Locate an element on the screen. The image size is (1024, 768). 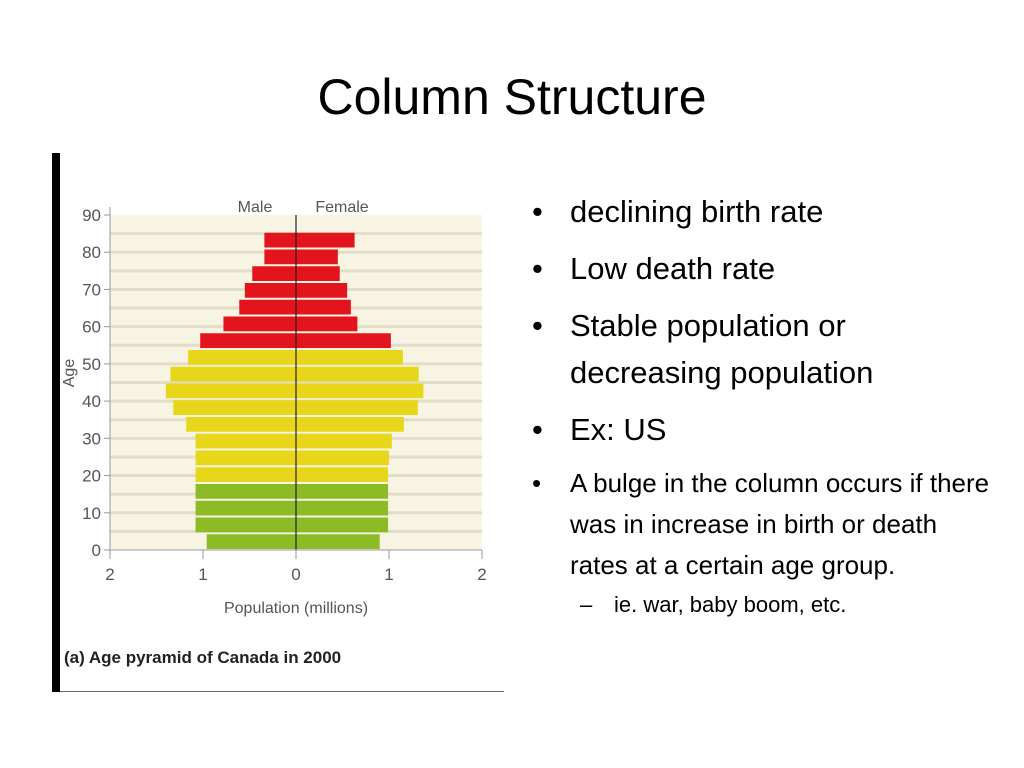
slide-title: Column Structure is located at coordinates (512, 97).